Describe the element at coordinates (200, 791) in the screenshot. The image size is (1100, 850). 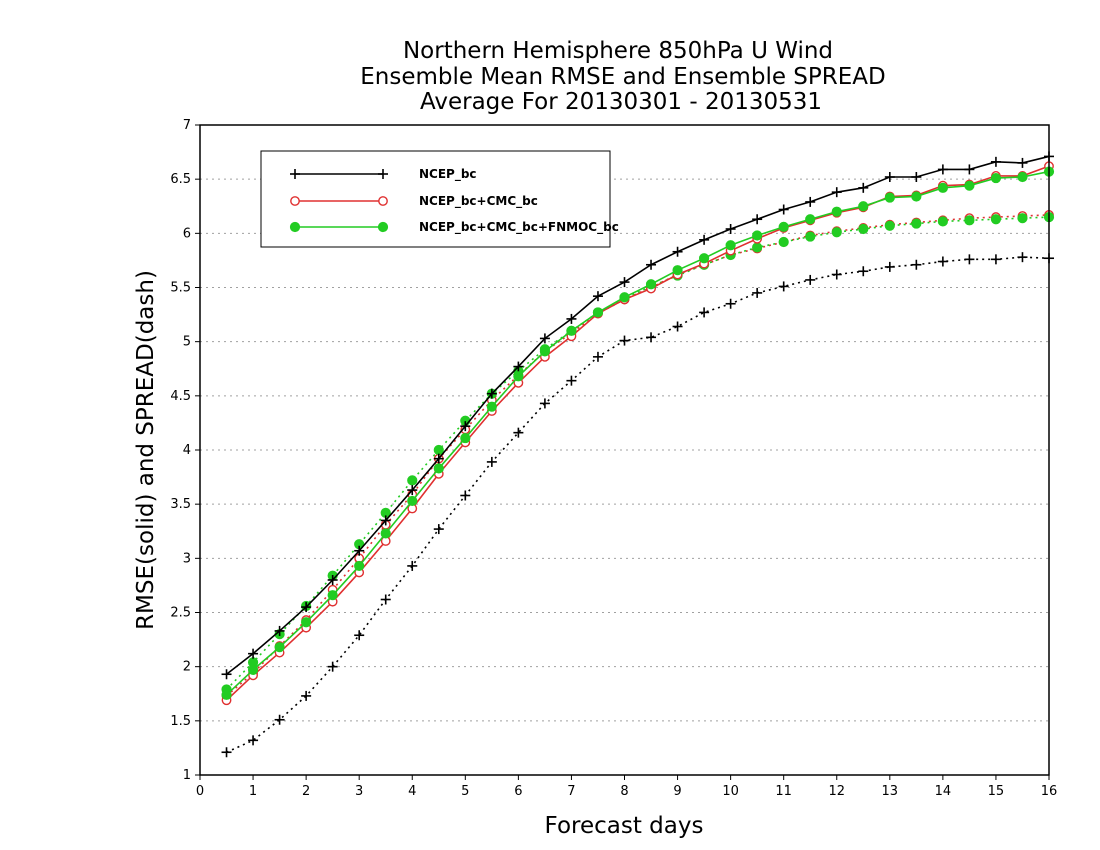
I see `x-tick-label: 0` at that location.